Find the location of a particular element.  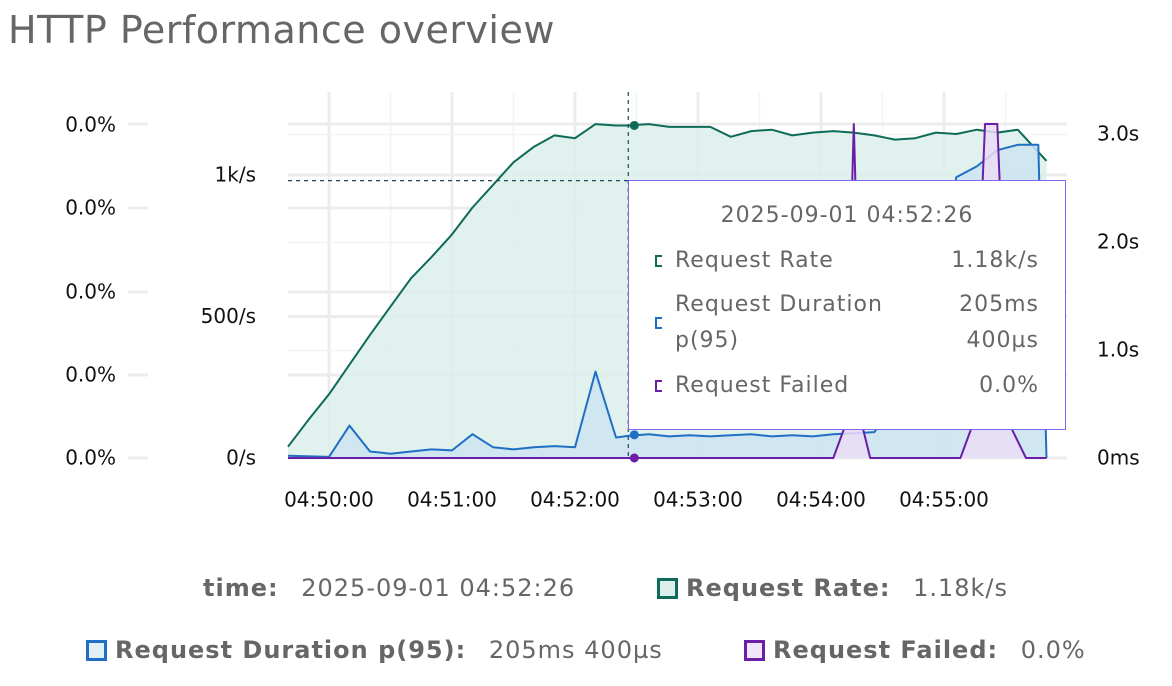

request-failed-point is located at coordinates (634, 458).